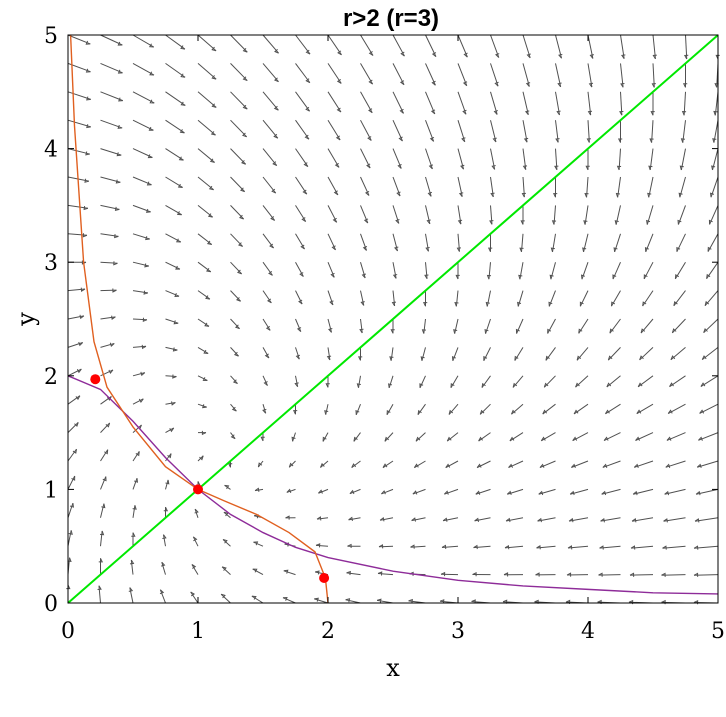 The height and width of the screenshot is (717, 726). I want to click on x-tick-label: 5, so click(718, 631).